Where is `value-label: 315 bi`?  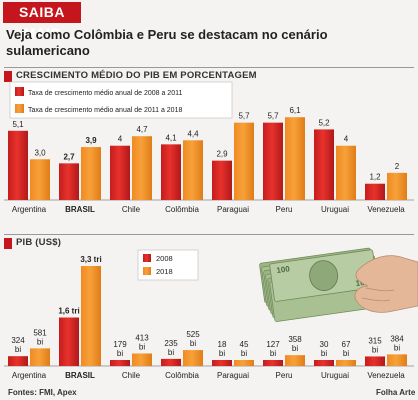 value-label: 315 bi is located at coordinates (375, 345).